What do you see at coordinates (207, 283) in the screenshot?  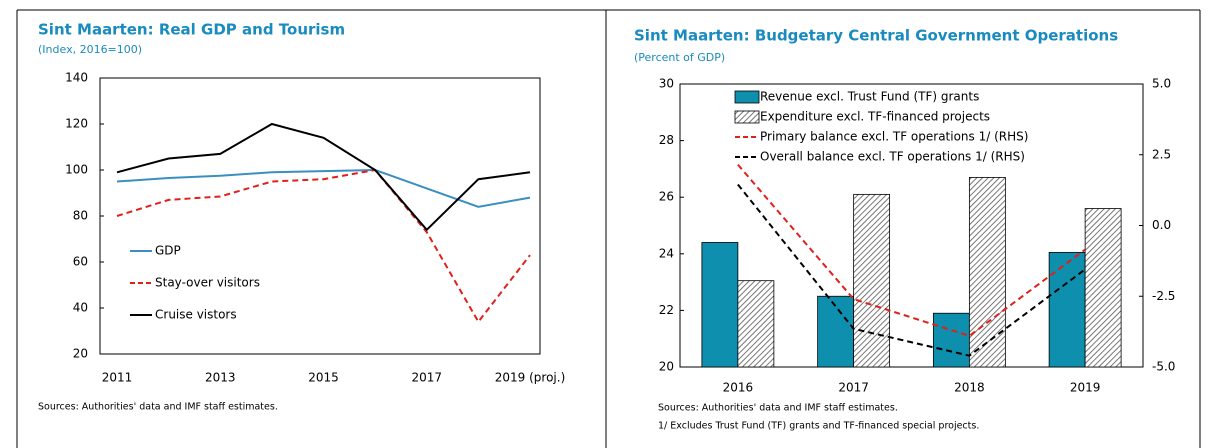 I see `legend-label: Stay-over visitors` at bounding box center [207, 283].